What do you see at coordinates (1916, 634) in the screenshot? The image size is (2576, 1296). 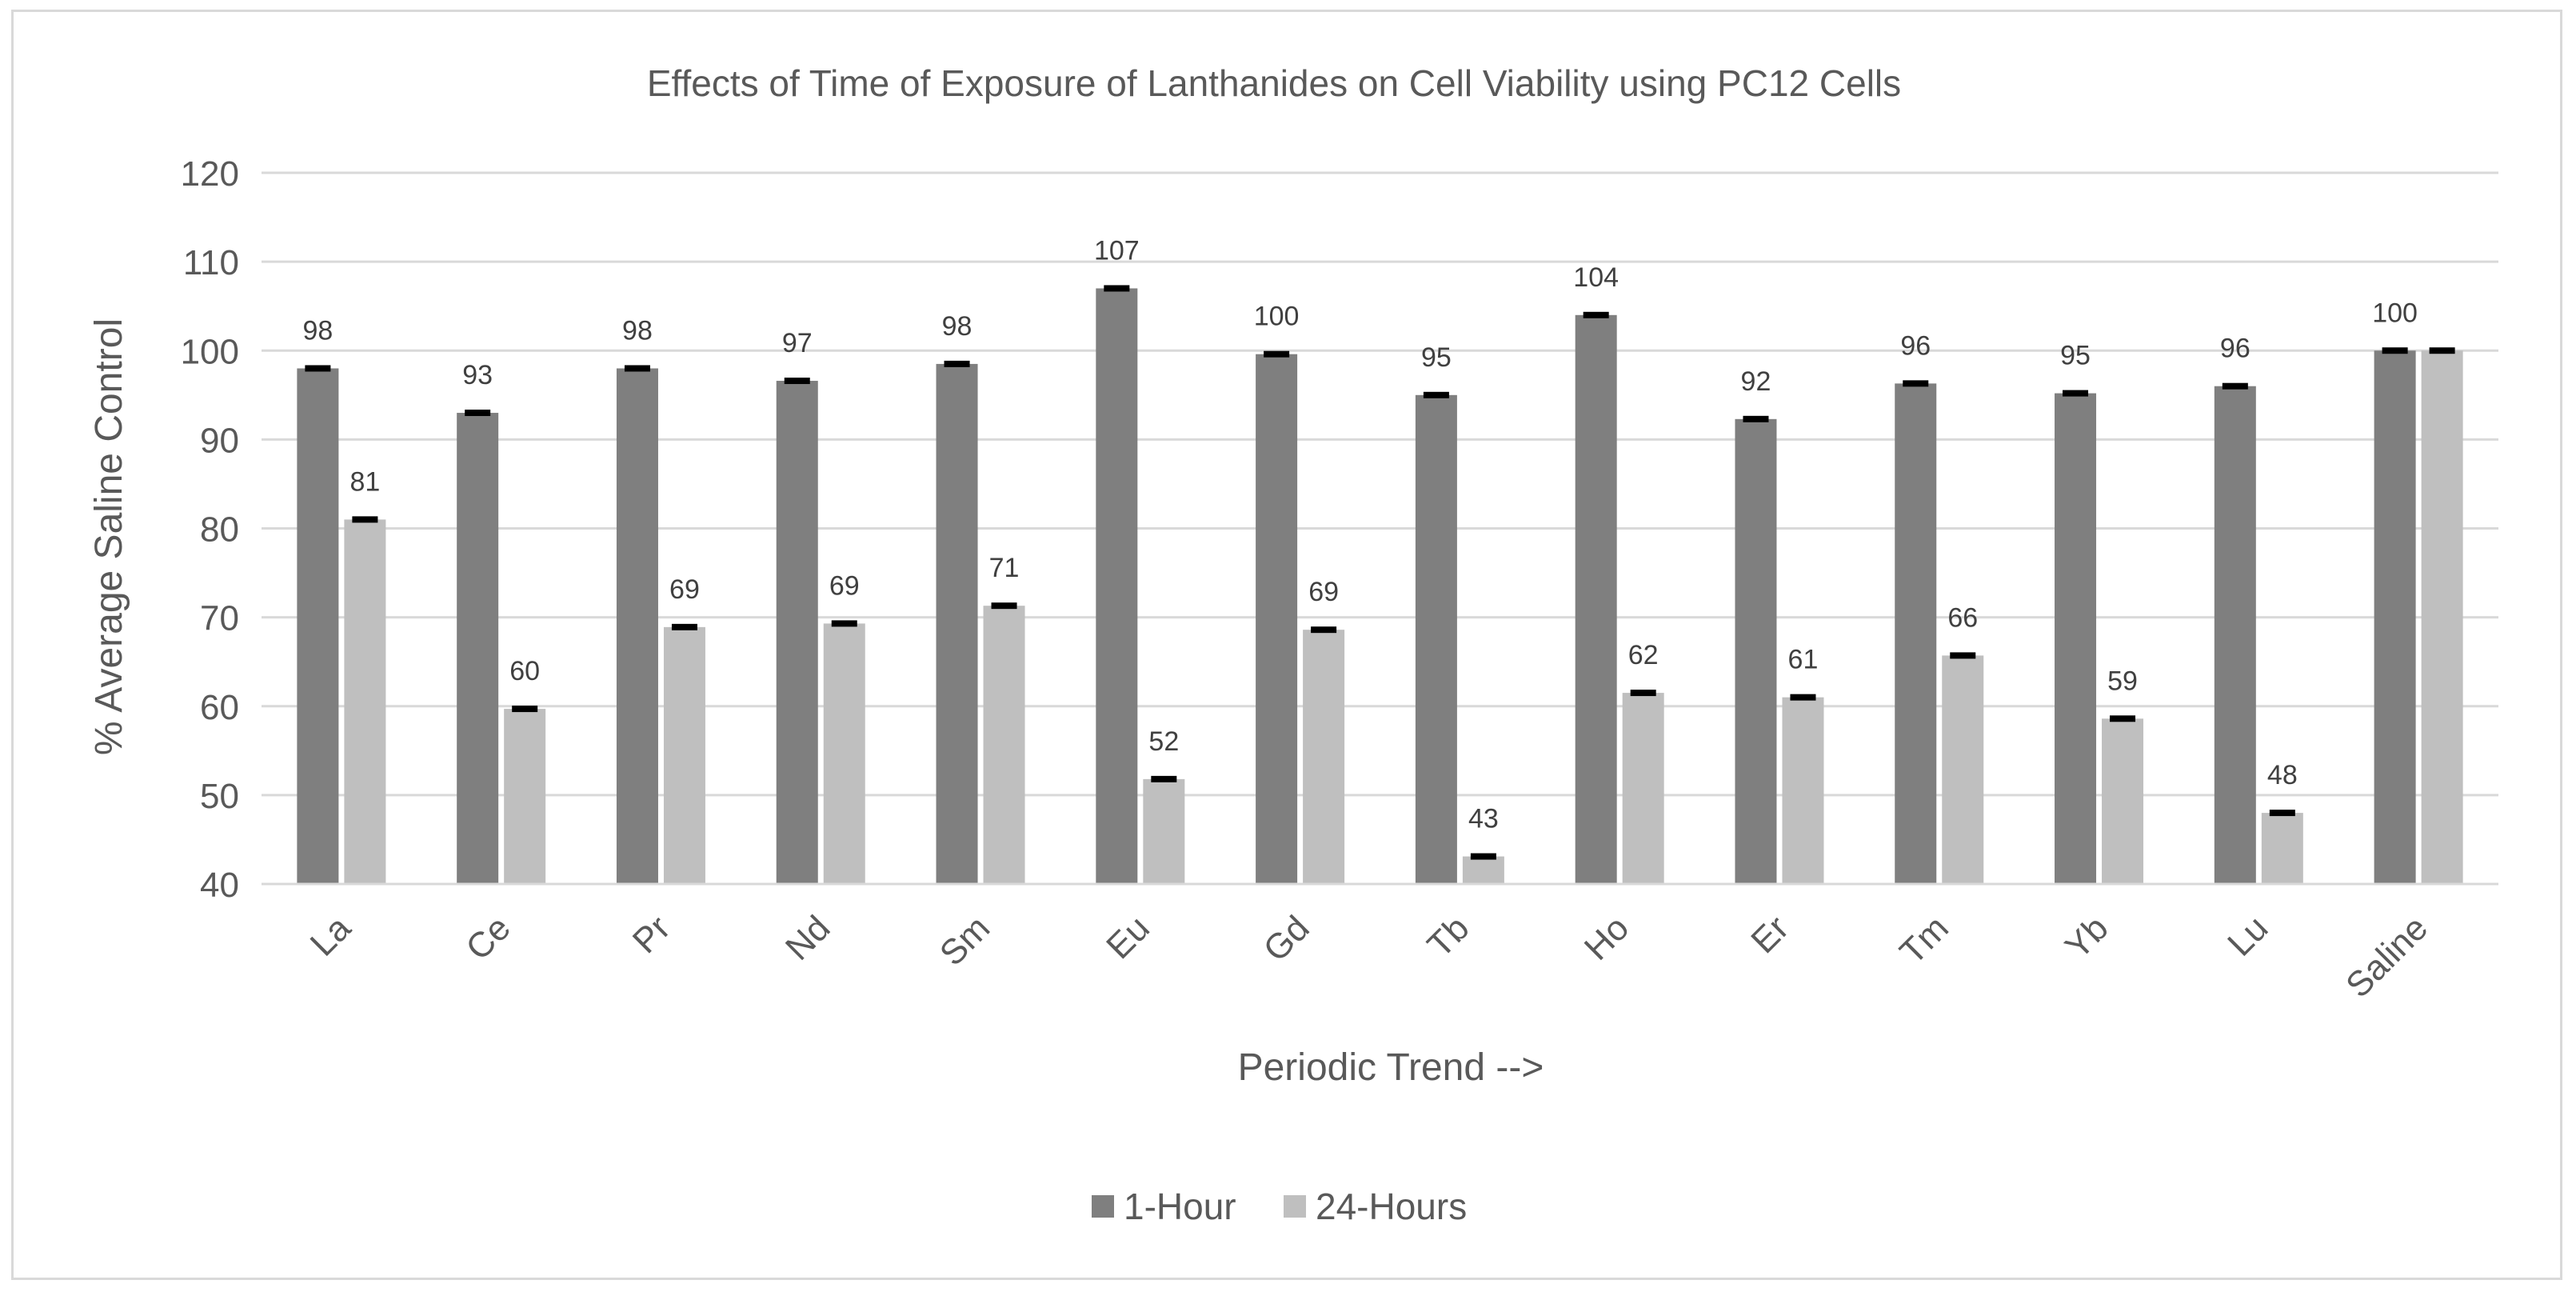 I see `bar-1-hour-tm` at bounding box center [1916, 634].